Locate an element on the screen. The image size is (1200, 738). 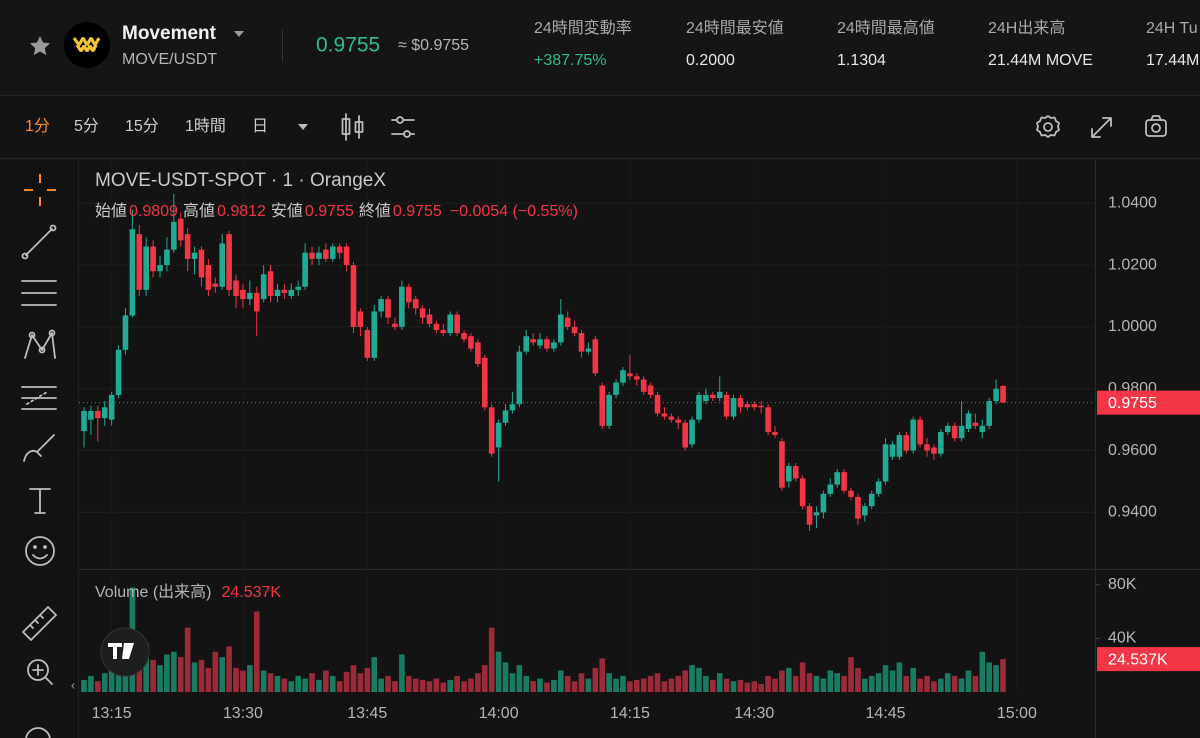
trendline-tool is located at coordinates (39, 242).